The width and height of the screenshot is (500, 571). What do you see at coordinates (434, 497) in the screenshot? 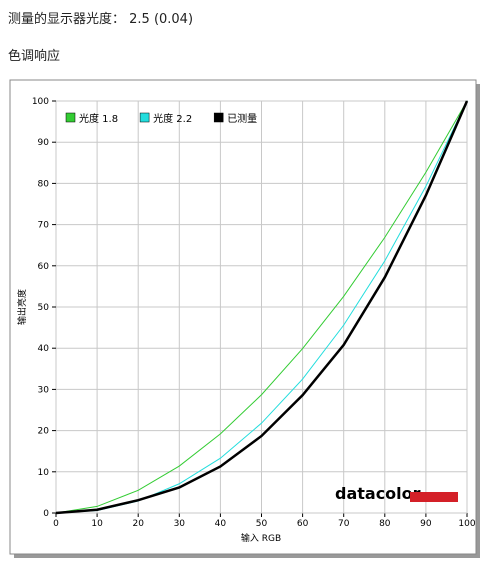
I see `logo-bar` at bounding box center [434, 497].